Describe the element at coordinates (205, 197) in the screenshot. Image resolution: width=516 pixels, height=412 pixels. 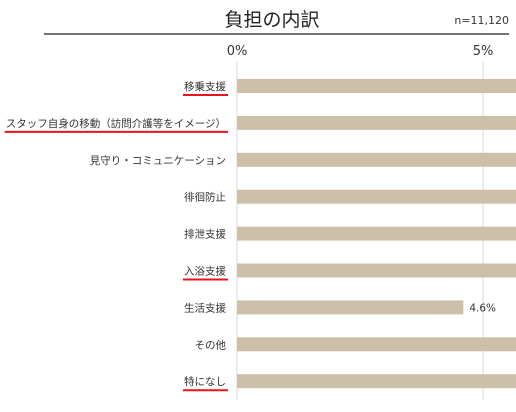
I see `category-label: 徘徊防止` at that location.